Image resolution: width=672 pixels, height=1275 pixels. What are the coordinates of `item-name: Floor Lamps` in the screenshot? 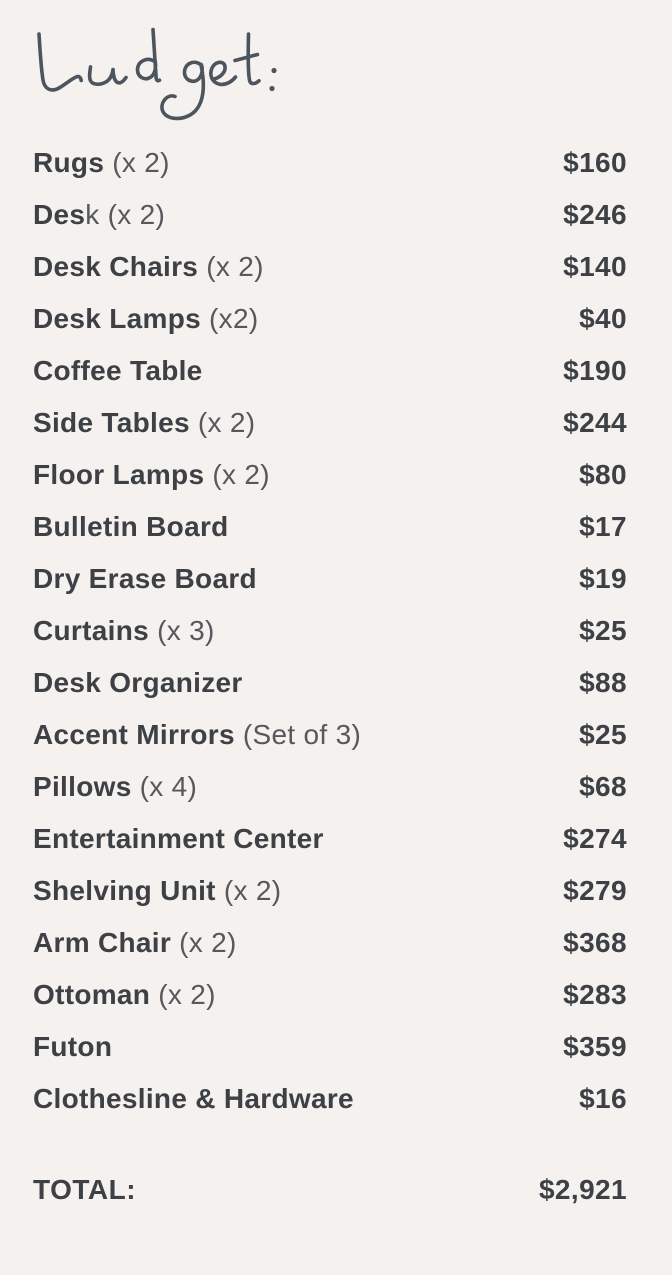 It's located at (119, 474).